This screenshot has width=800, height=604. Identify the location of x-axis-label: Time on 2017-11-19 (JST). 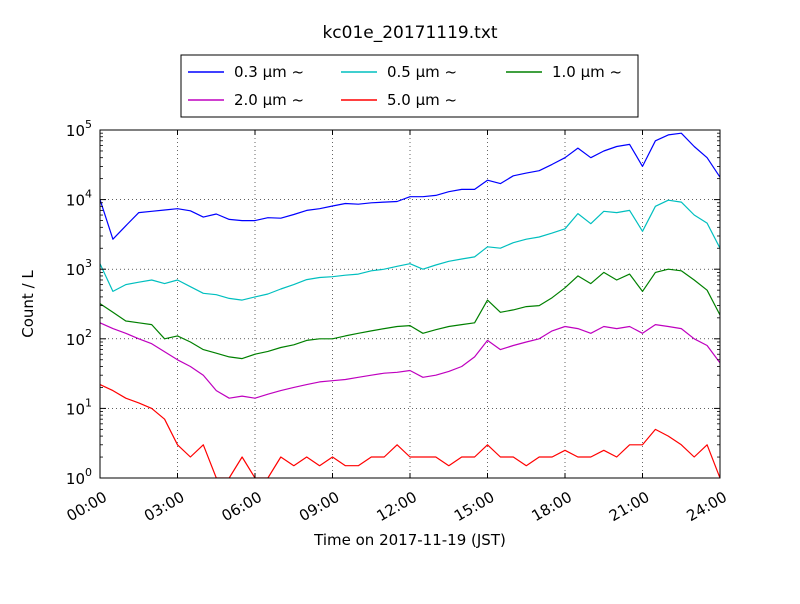
(409, 540).